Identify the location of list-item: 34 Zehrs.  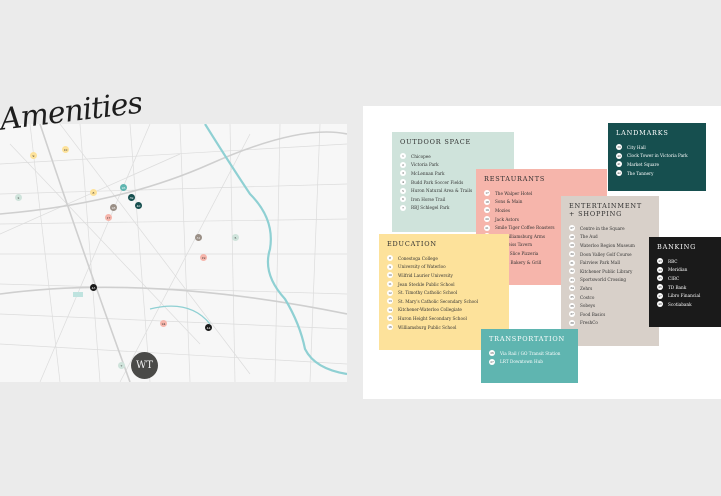
(610, 288).